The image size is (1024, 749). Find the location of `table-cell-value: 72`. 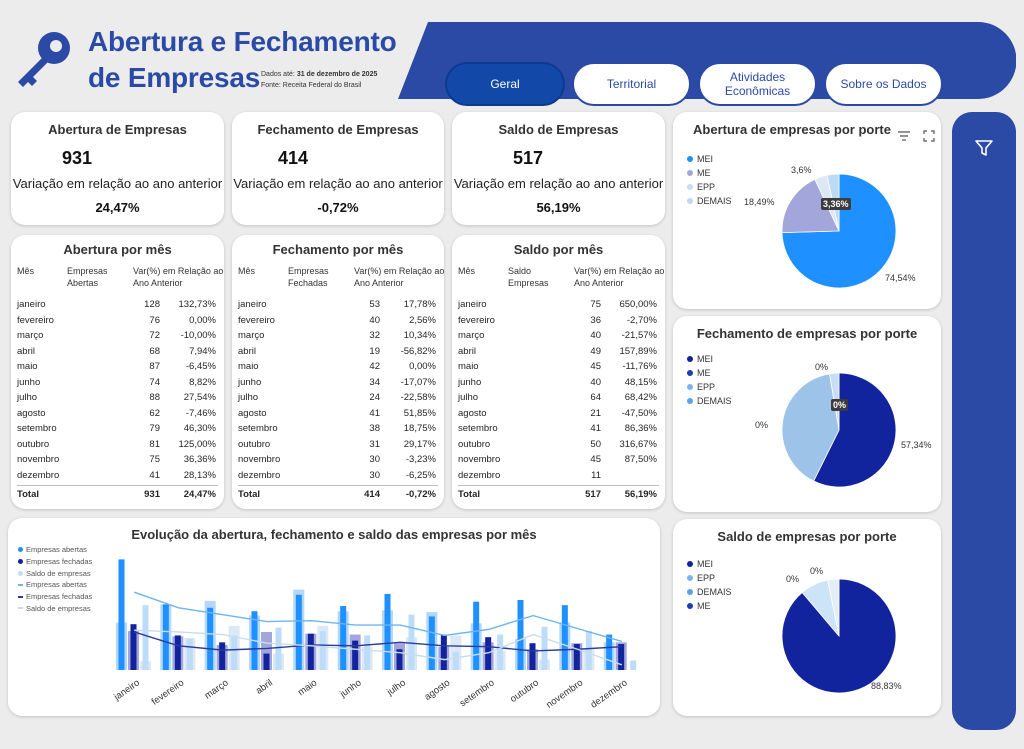

table-cell-value: 72 is located at coordinates (154, 335).